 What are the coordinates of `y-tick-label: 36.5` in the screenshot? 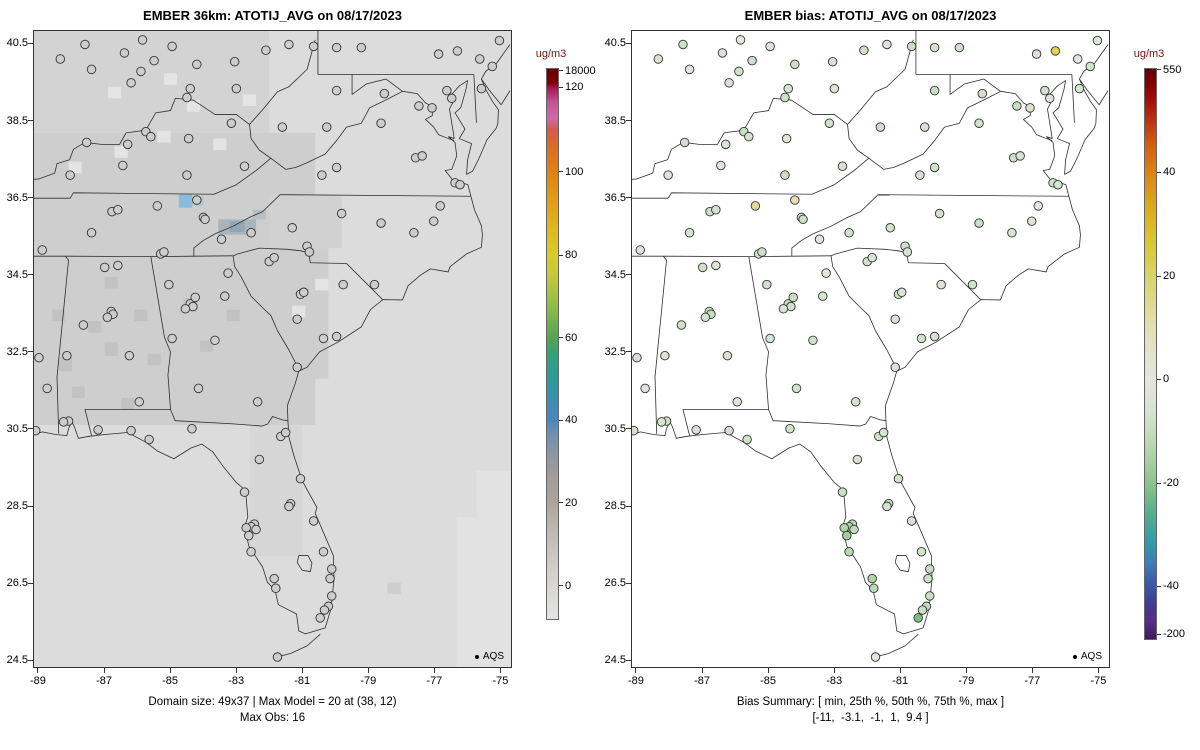 It's located at (17, 197).